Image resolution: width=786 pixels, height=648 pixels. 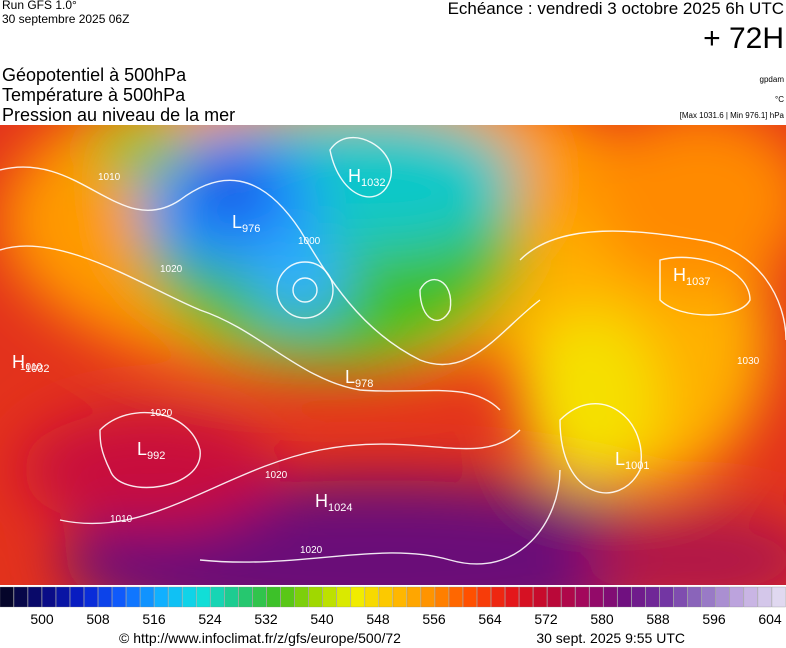 What do you see at coordinates (698, 282) in the screenshot?
I see `center-value: 1037` at bounding box center [698, 282].